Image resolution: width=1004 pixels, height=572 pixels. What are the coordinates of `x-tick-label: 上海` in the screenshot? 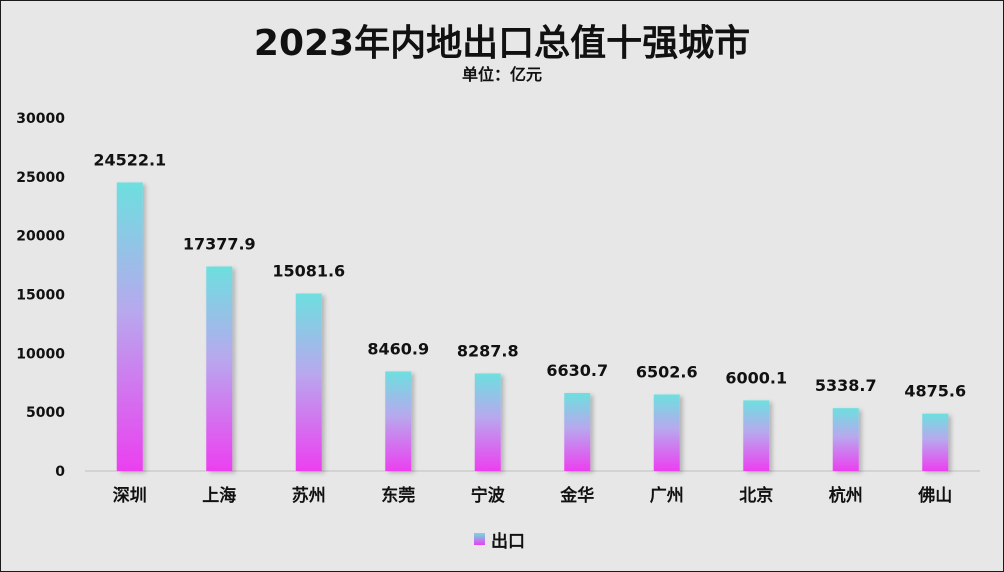 It's located at (219, 495).